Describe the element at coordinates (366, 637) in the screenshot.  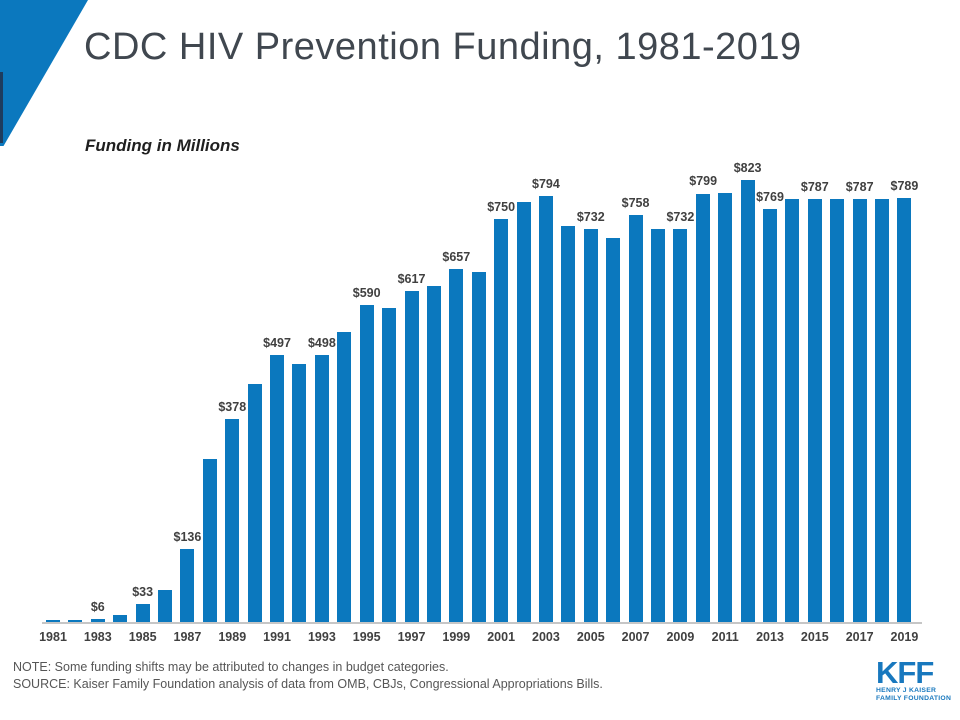
I see `xtick-1995: 1995` at that location.